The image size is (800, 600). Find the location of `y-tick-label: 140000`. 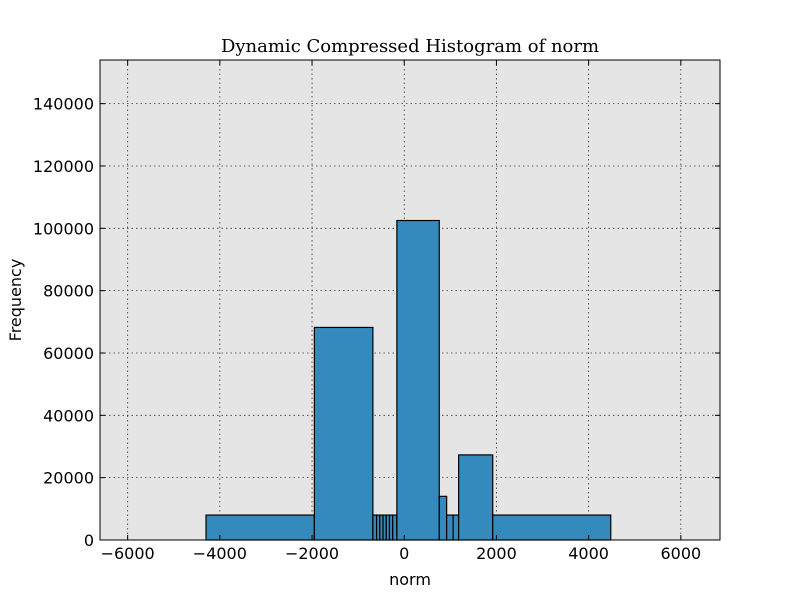

y-tick-label: 140000 is located at coordinates (63, 104).